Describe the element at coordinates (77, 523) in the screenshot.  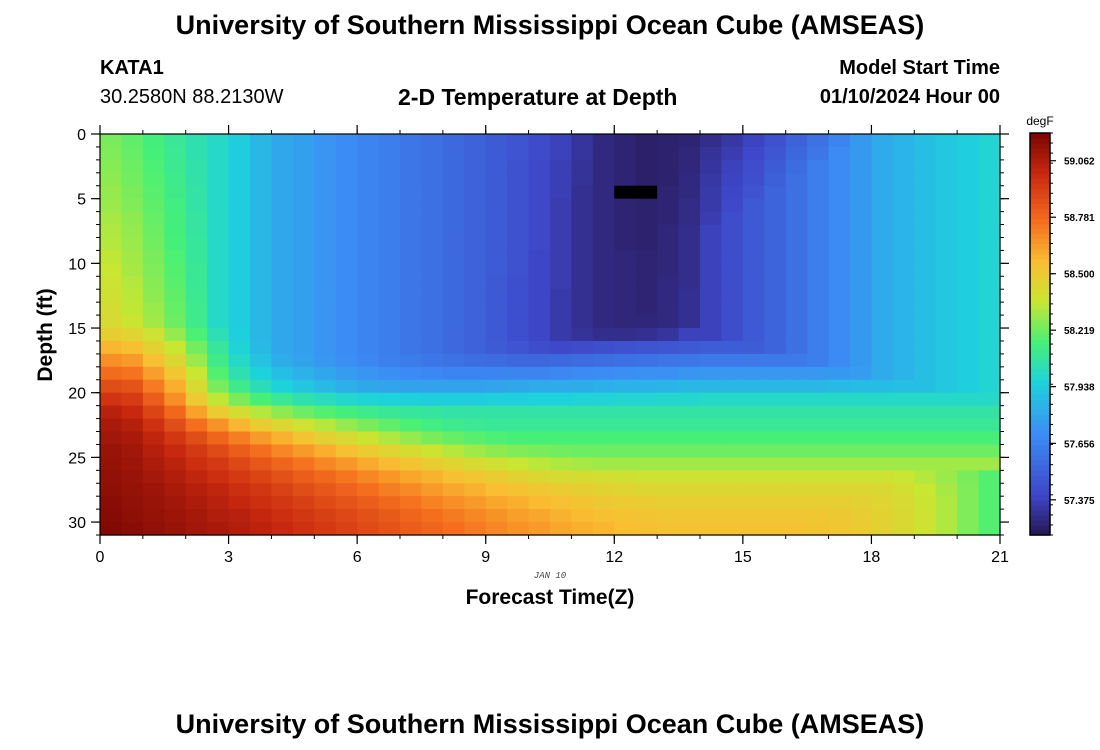
I see `y-tick-label: 30` at that location.